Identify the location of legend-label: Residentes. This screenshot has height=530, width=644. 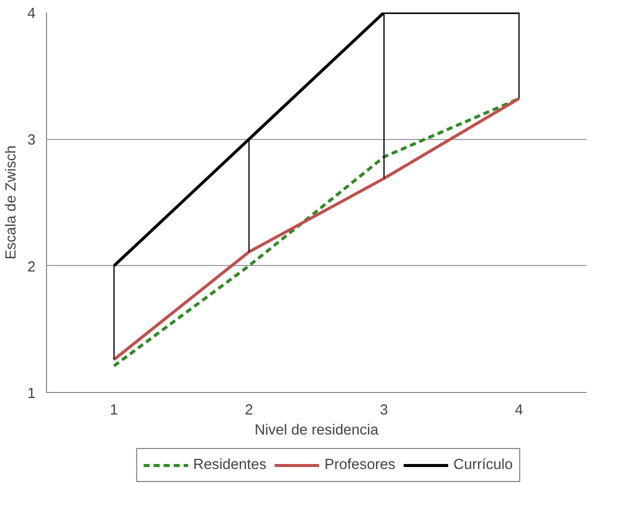
(229, 465).